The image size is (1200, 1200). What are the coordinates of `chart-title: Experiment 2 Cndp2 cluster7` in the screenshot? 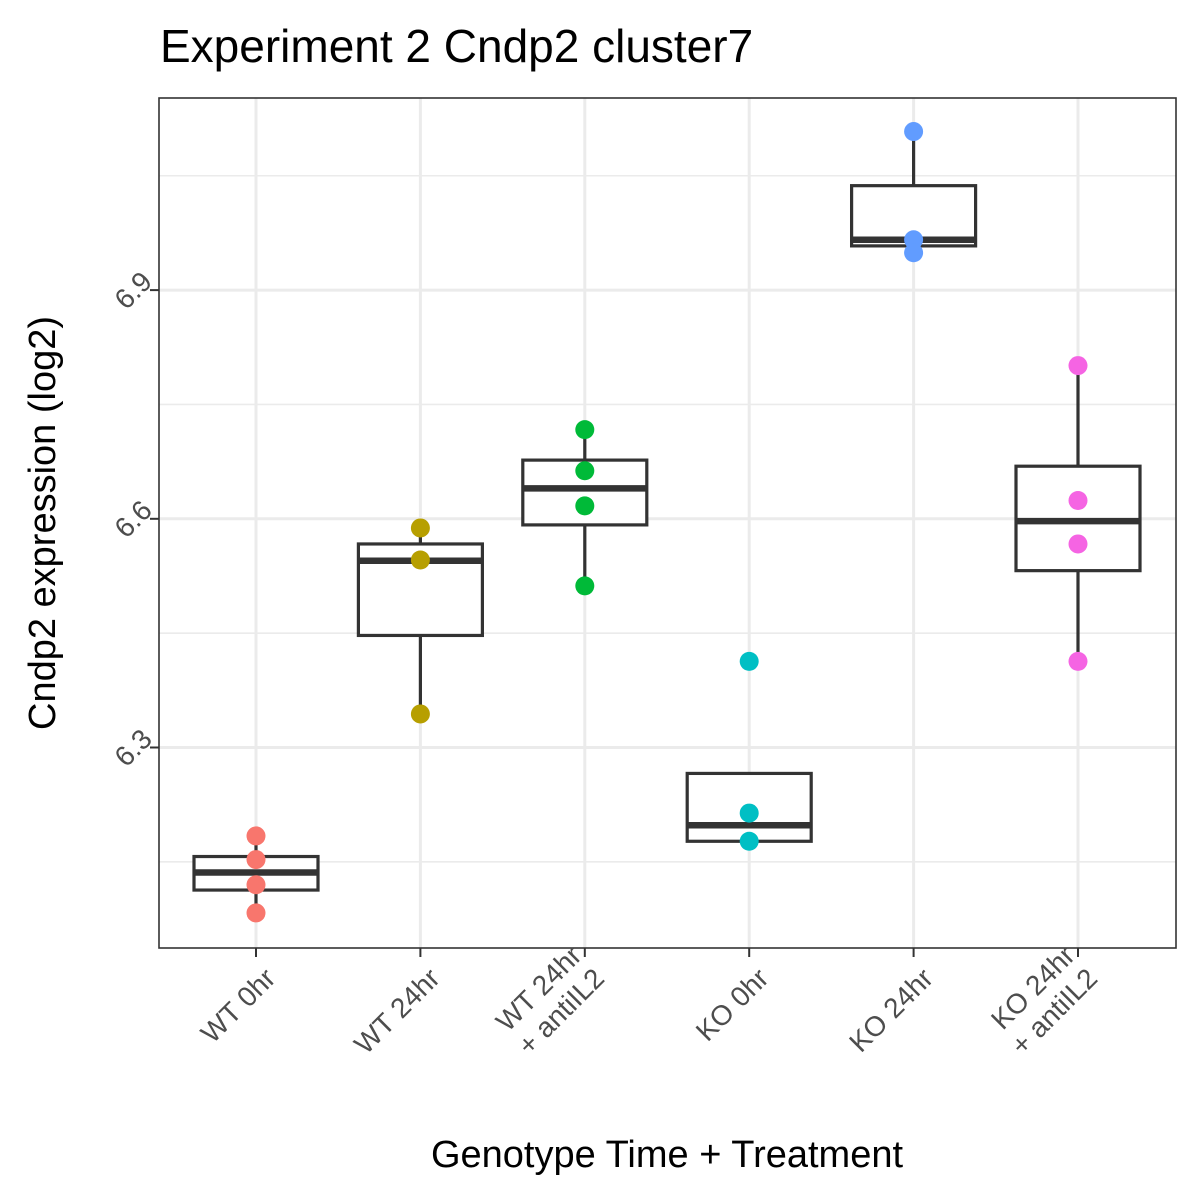 It's located at (456, 46).